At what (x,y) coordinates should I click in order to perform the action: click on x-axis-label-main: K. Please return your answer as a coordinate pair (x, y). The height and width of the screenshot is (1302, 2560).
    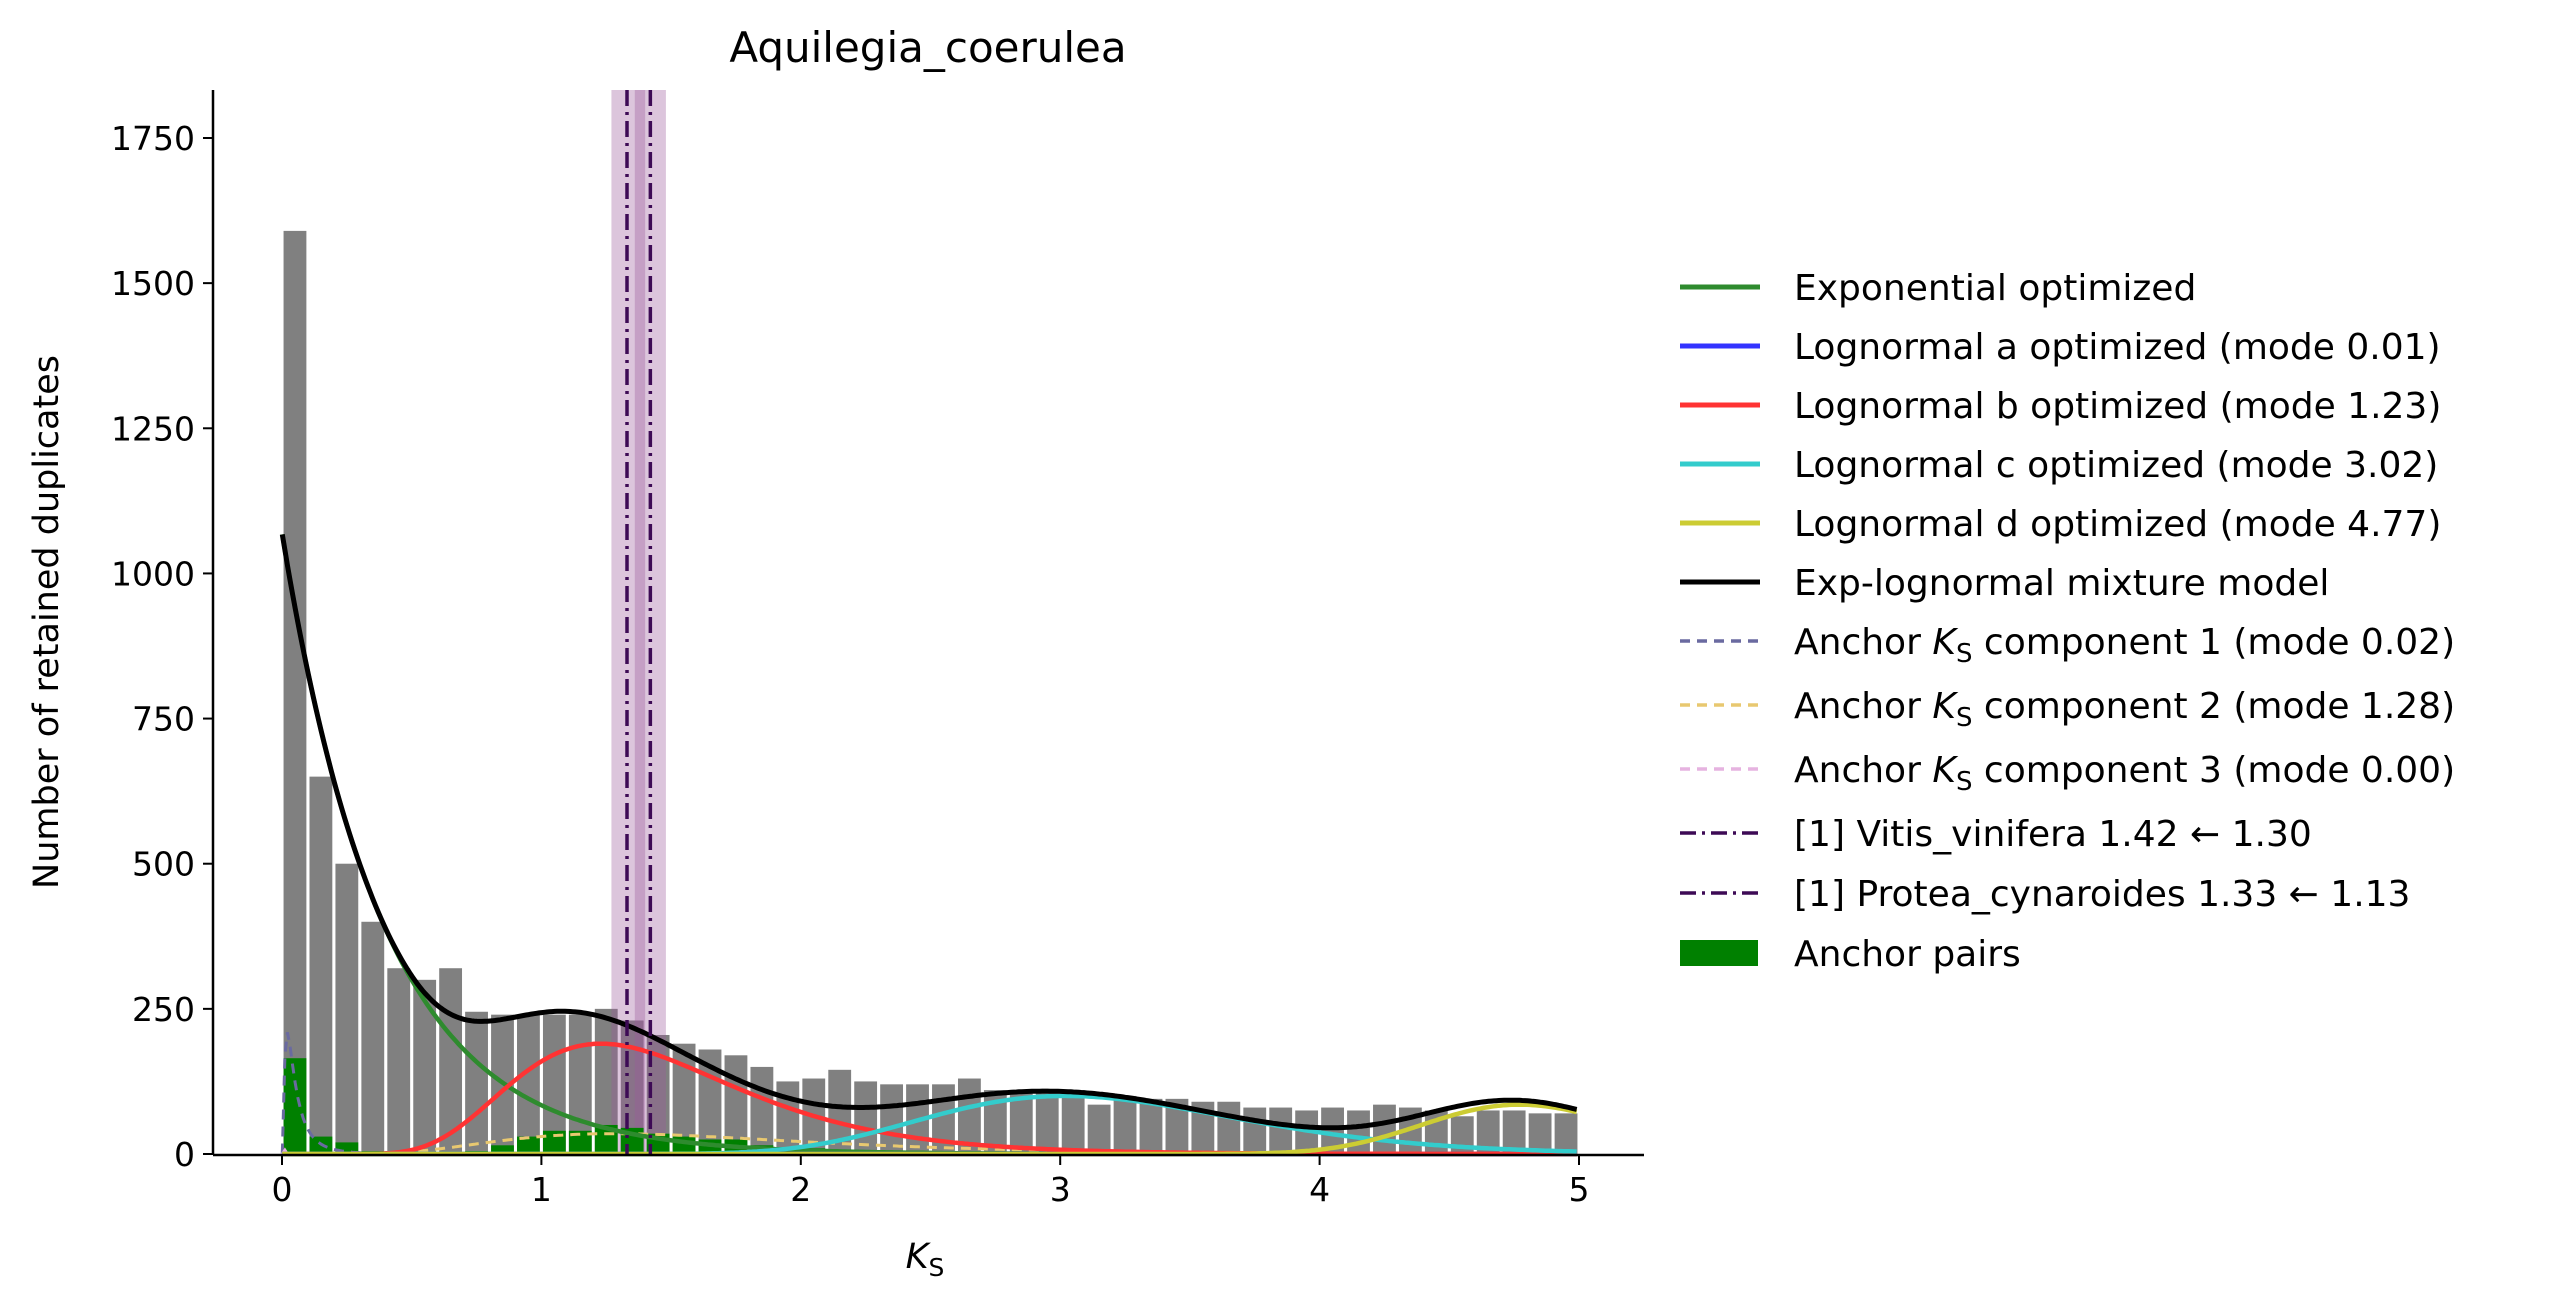
    Looking at the image, I should click on (919, 1257).